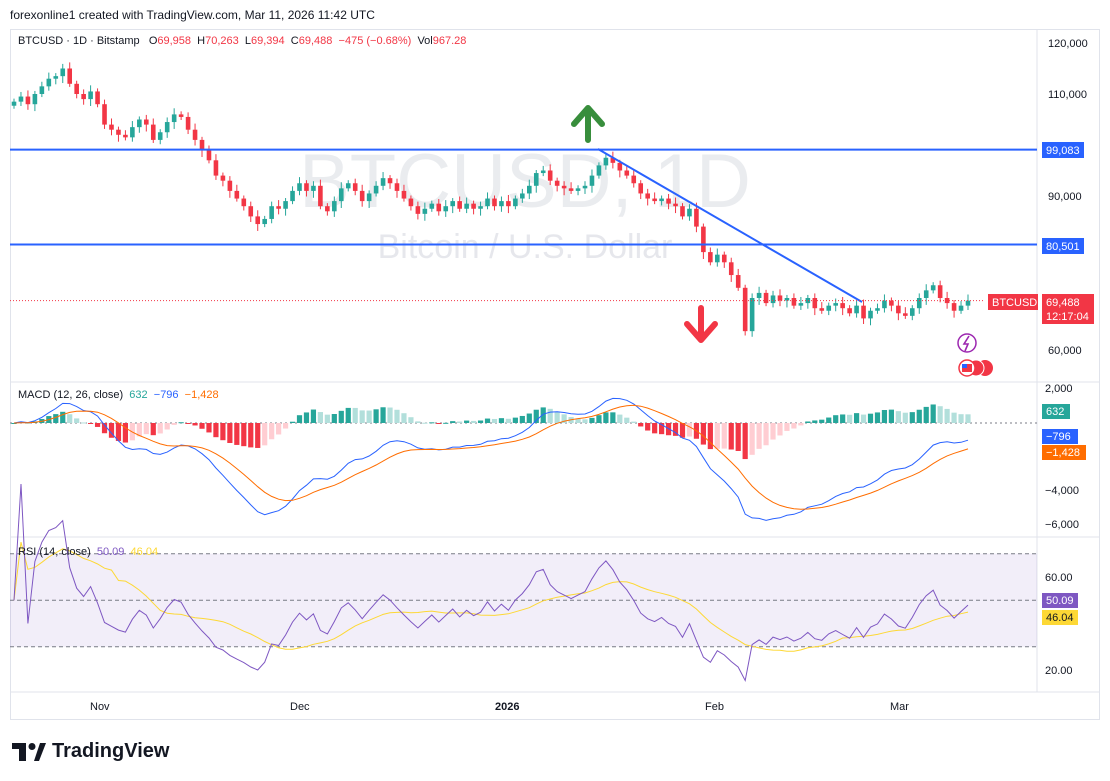 The image size is (1110, 781). Describe the element at coordinates (1059, 578) in the screenshot. I see `rsi-axis-tick: 60.00` at that location.